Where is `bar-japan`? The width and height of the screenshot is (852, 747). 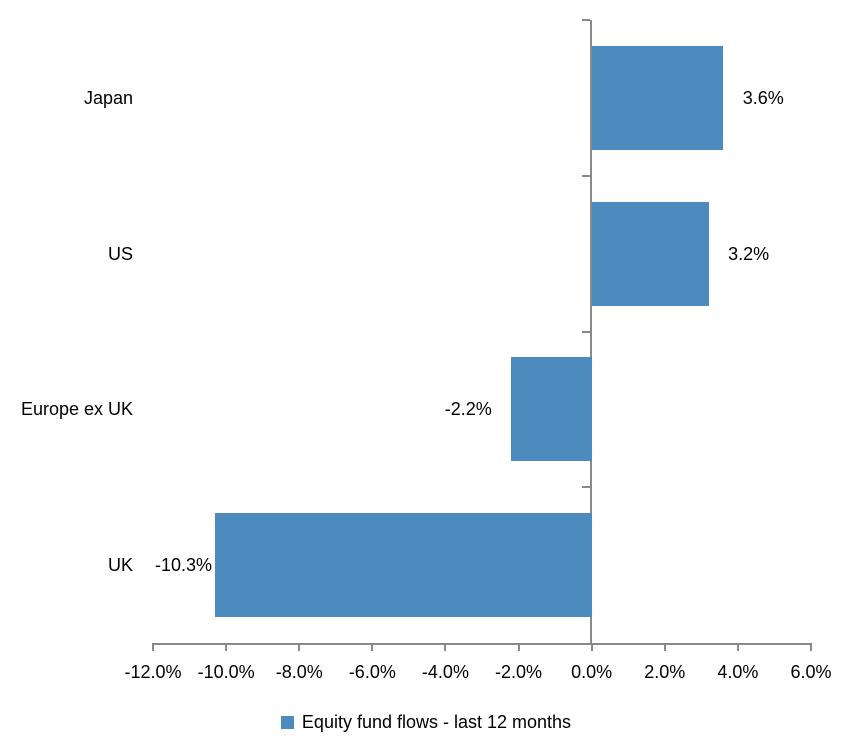
bar-japan is located at coordinates (657, 97).